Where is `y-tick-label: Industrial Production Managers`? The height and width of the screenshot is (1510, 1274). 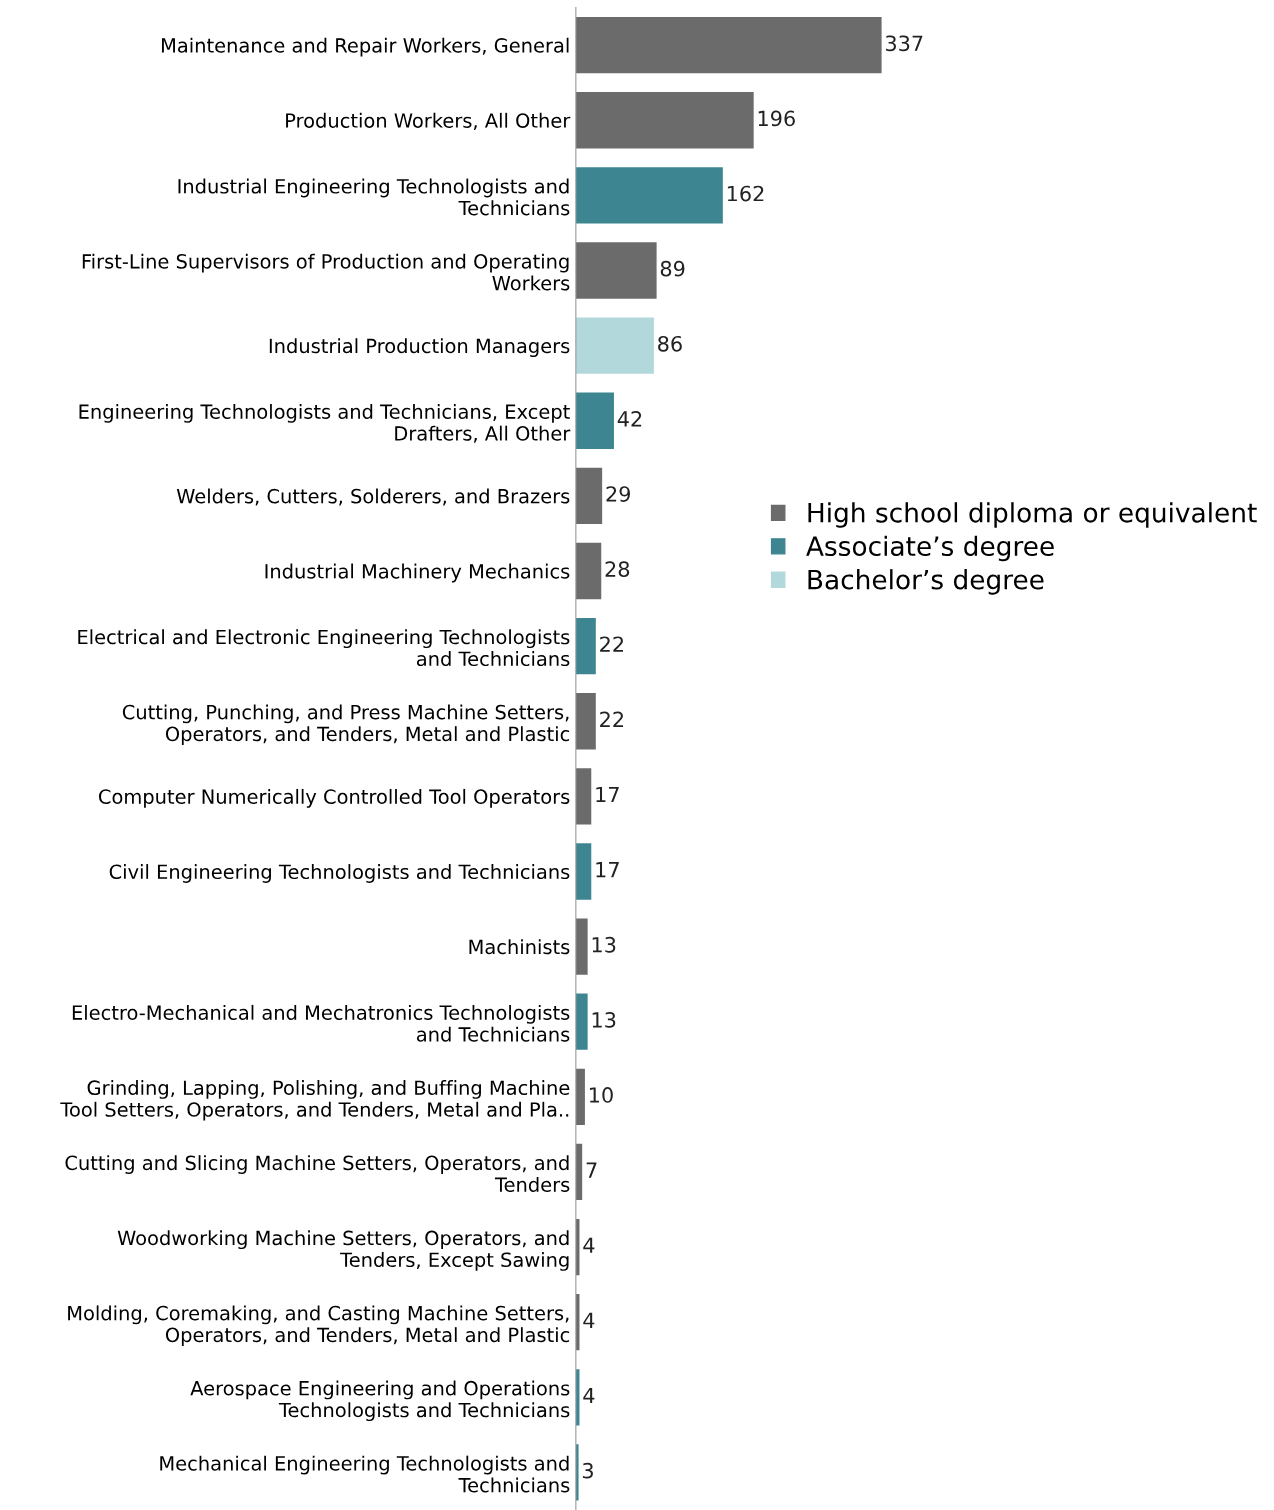 y-tick-label: Industrial Production Managers is located at coordinates (419, 348).